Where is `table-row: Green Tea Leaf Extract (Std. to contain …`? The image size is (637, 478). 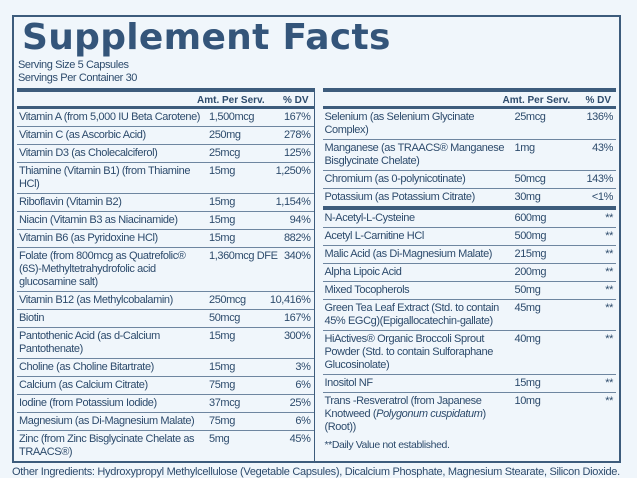 table-row: Green Tea Leaf Extract (Std. to contain … is located at coordinates (469, 316).